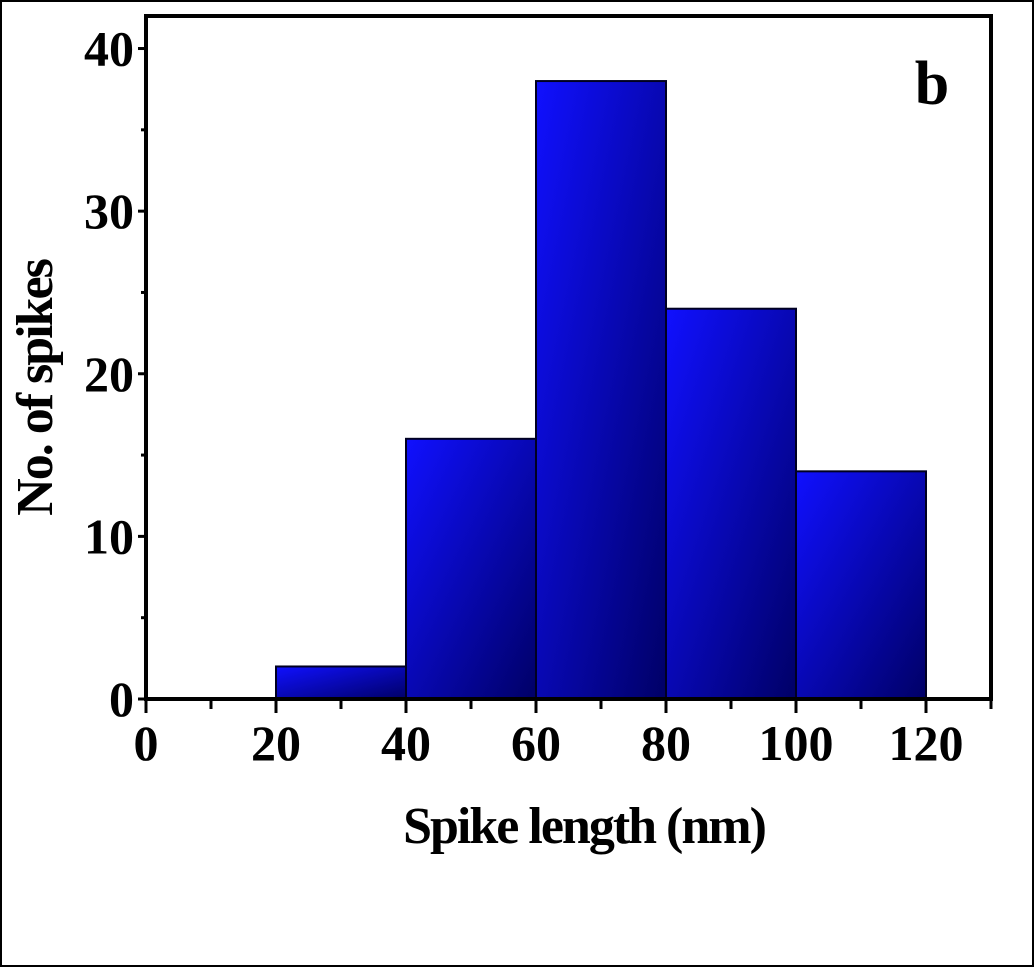 The image size is (1034, 967). What do you see at coordinates (406, 743) in the screenshot?
I see `x-tick-label: 40` at bounding box center [406, 743].